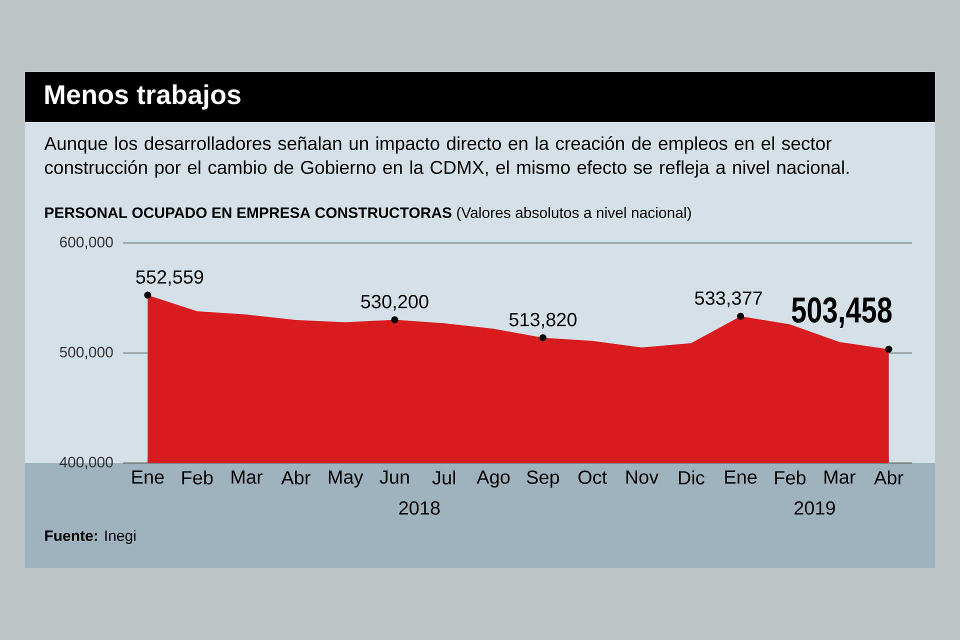  I want to click on text: Fuente: Inegi, so click(90, 537).